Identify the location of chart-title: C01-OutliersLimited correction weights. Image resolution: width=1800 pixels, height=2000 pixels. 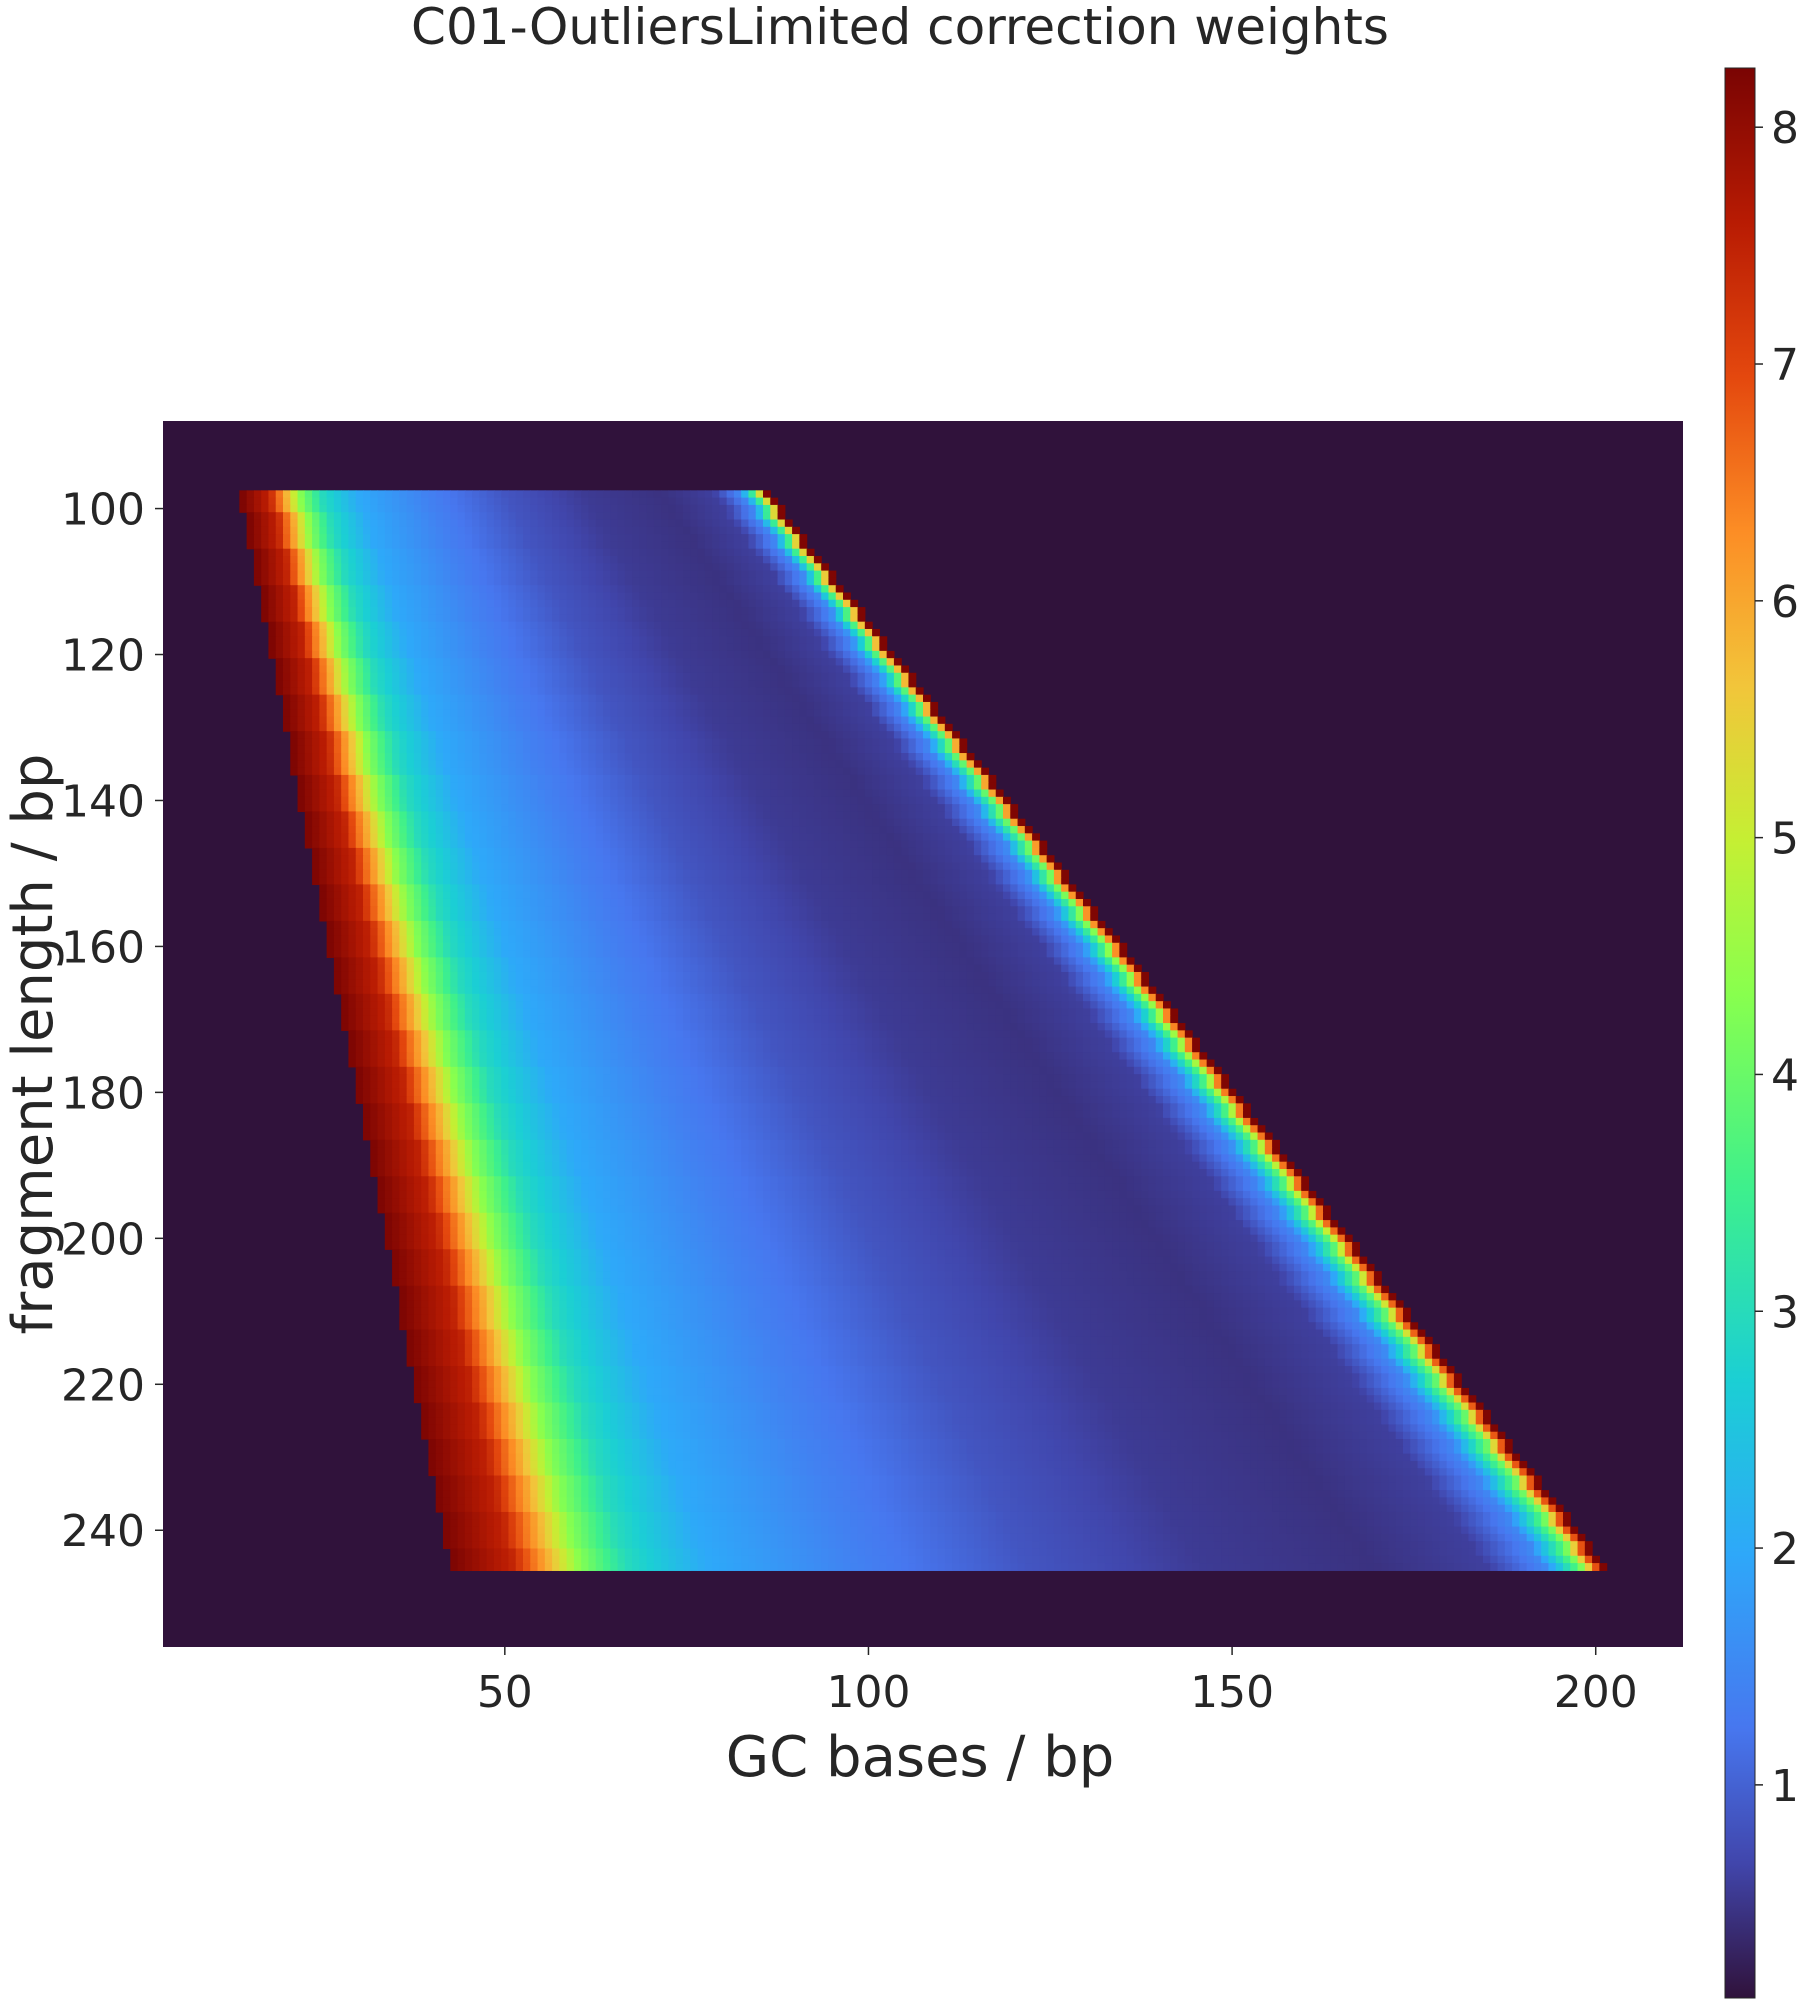
(900, 28).